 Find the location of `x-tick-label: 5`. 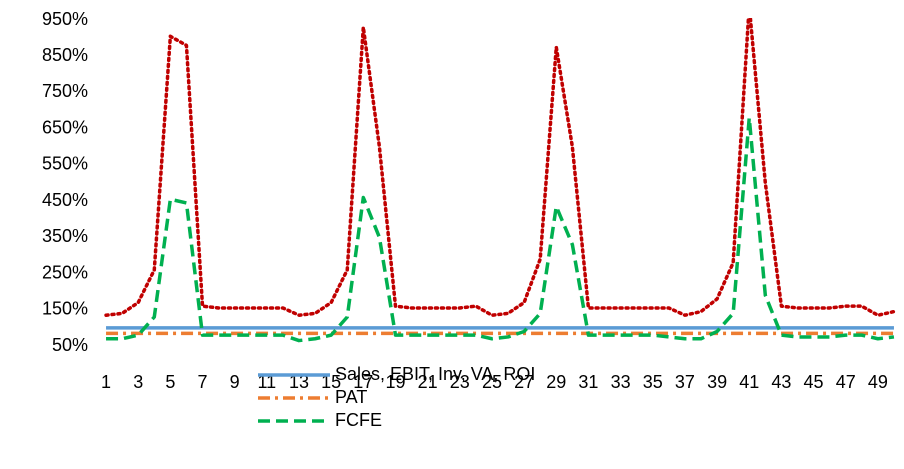

x-tick-label: 5 is located at coordinates (170, 382).